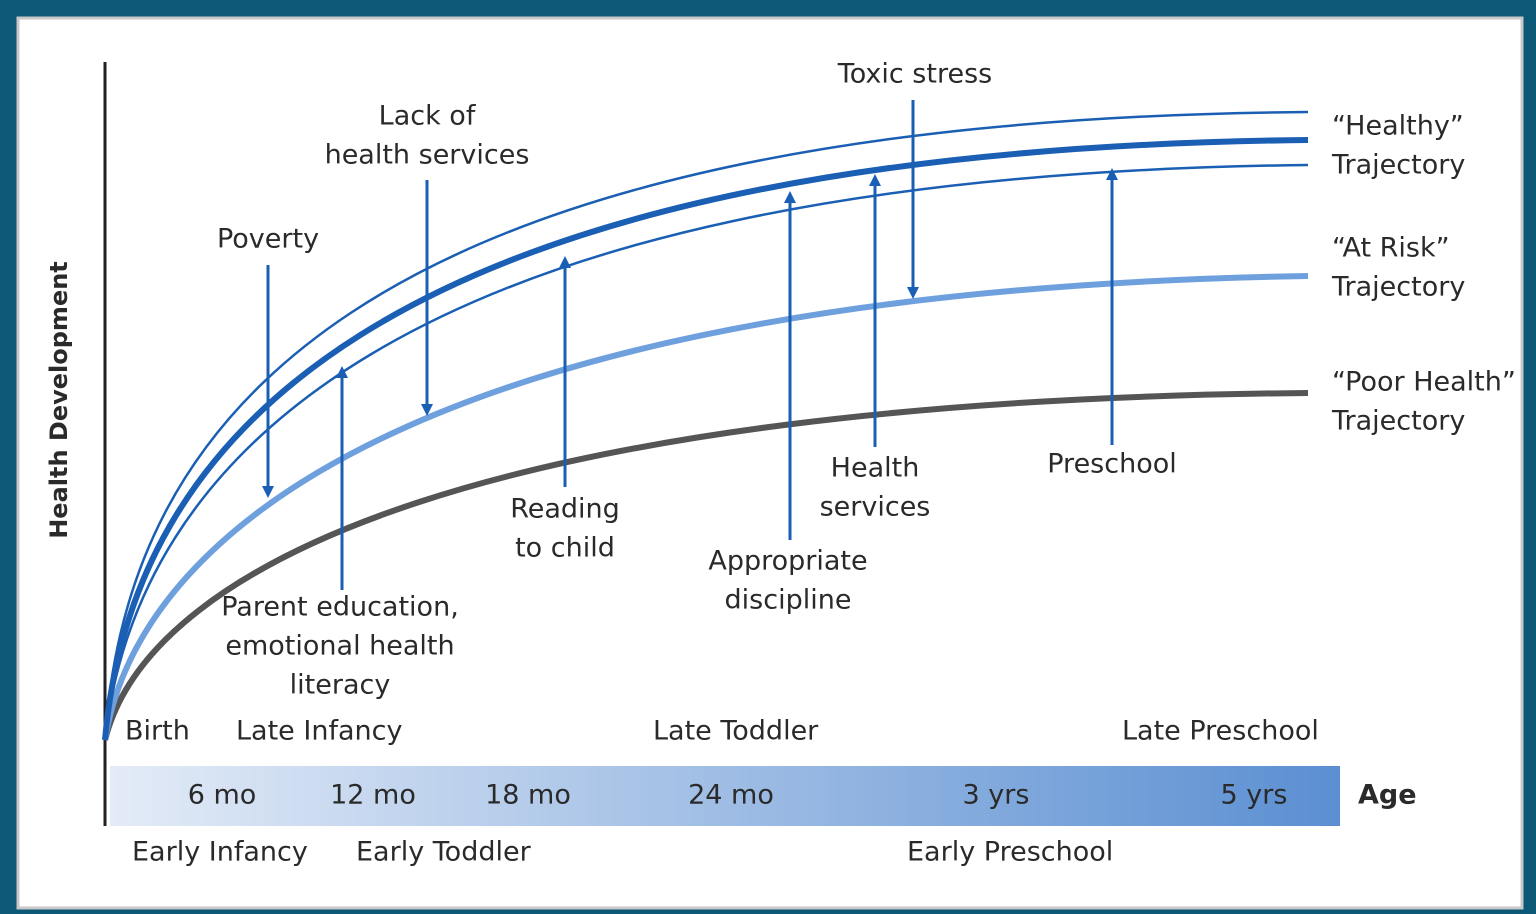 Image resolution: width=1536 pixels, height=914 pixels. Describe the element at coordinates (1424, 382) in the screenshot. I see `trajectory-label: “Poor Health”` at that location.